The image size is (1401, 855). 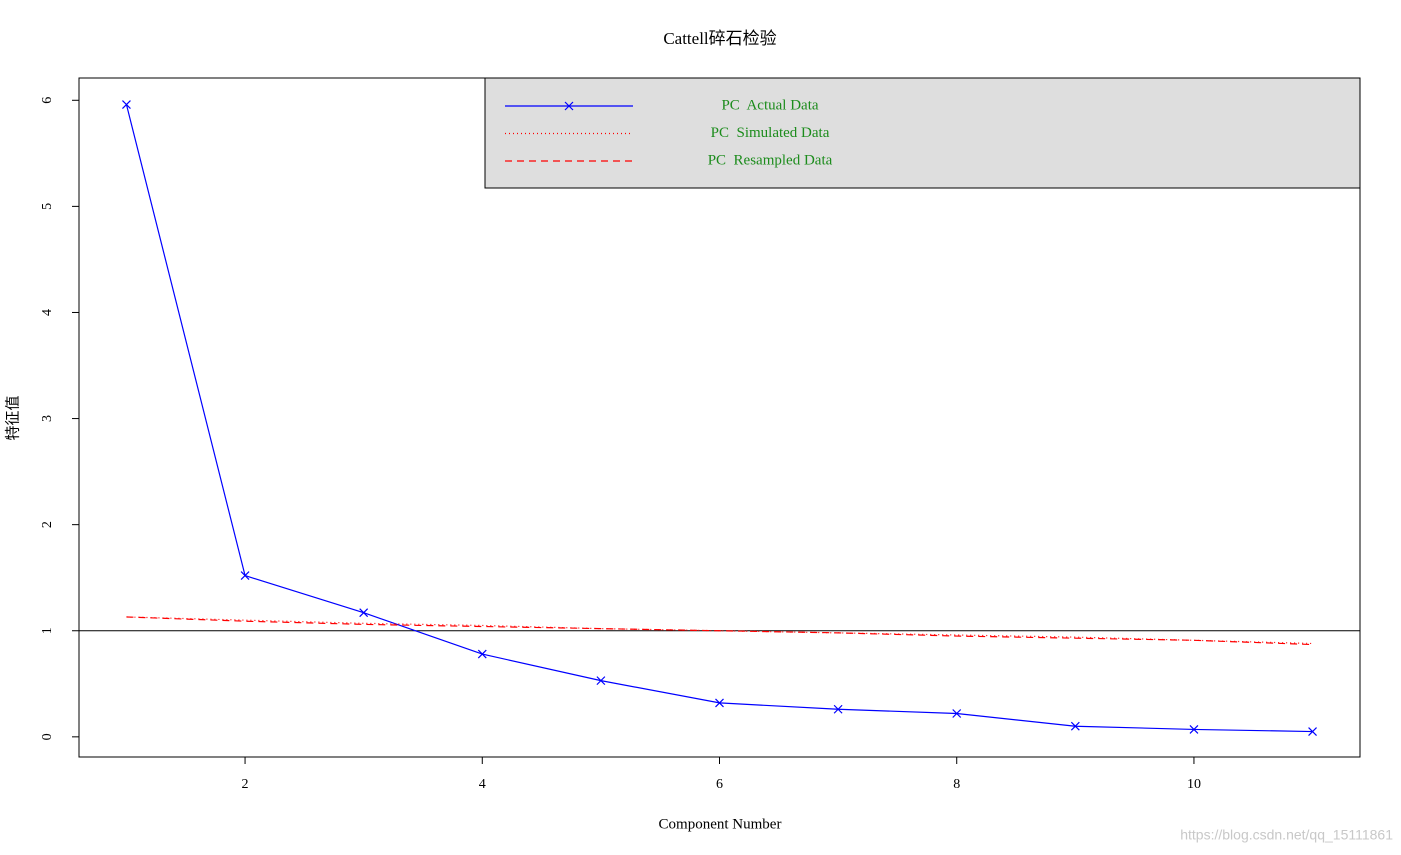 I want to click on x-tick-label: 10, so click(x=1194, y=784).